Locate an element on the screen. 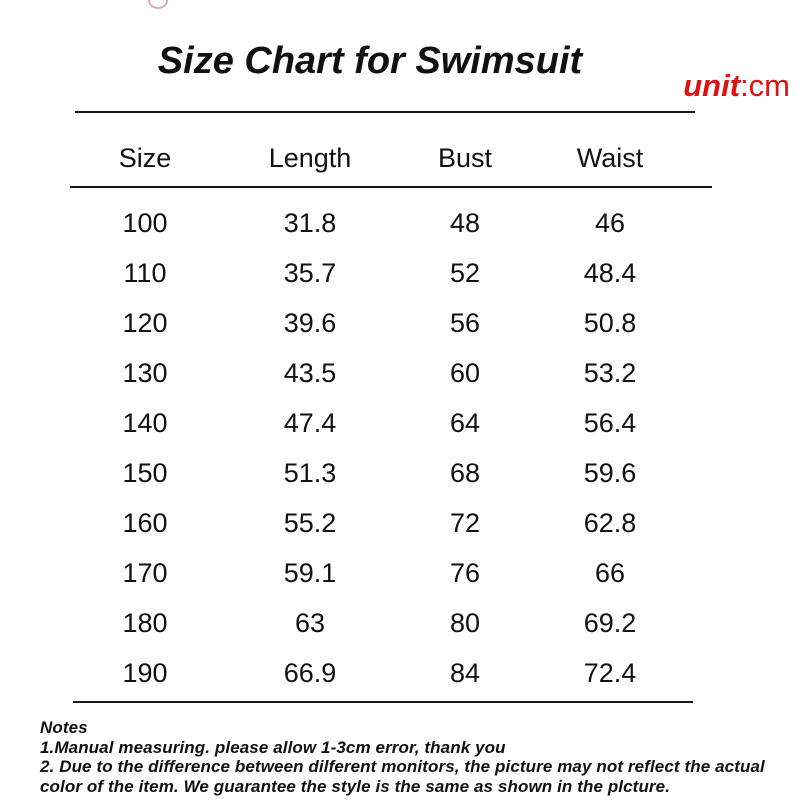  table-cell: 140 is located at coordinates (145, 422).